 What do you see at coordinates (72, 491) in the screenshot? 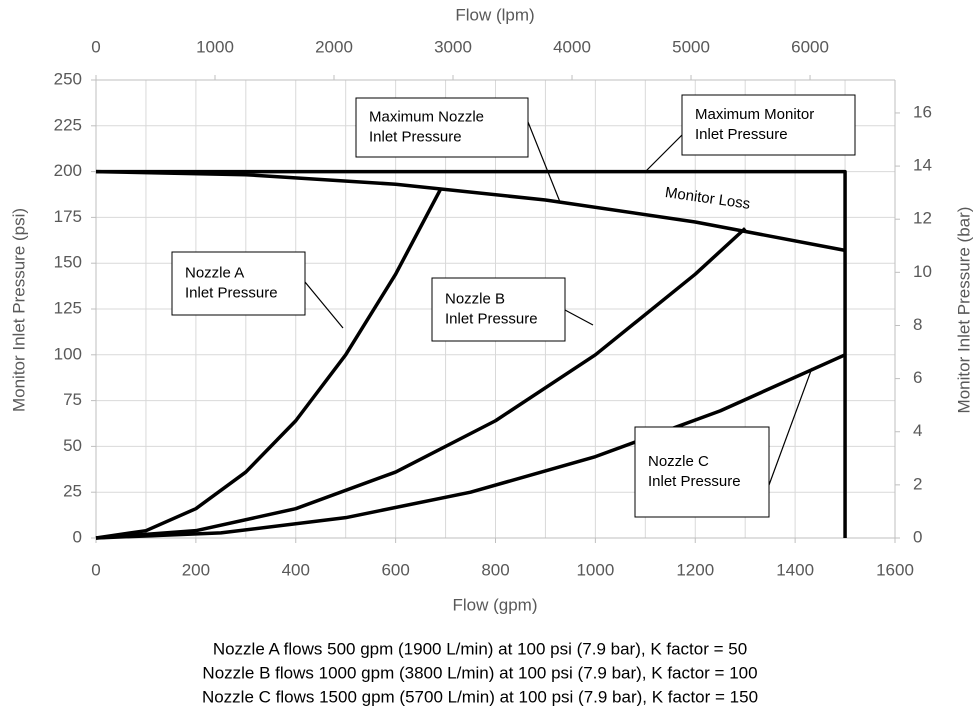
I see `y-tick-label: 25` at bounding box center [72, 491].